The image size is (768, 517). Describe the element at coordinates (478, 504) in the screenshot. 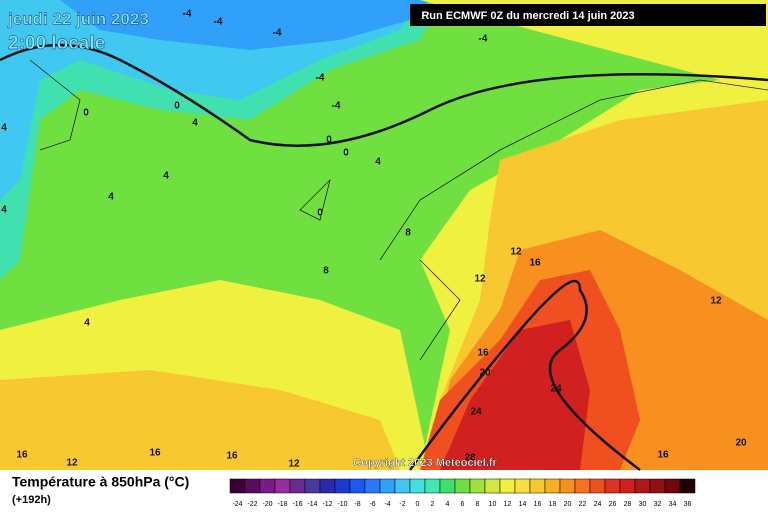

I see `scale-label: 8` at that location.